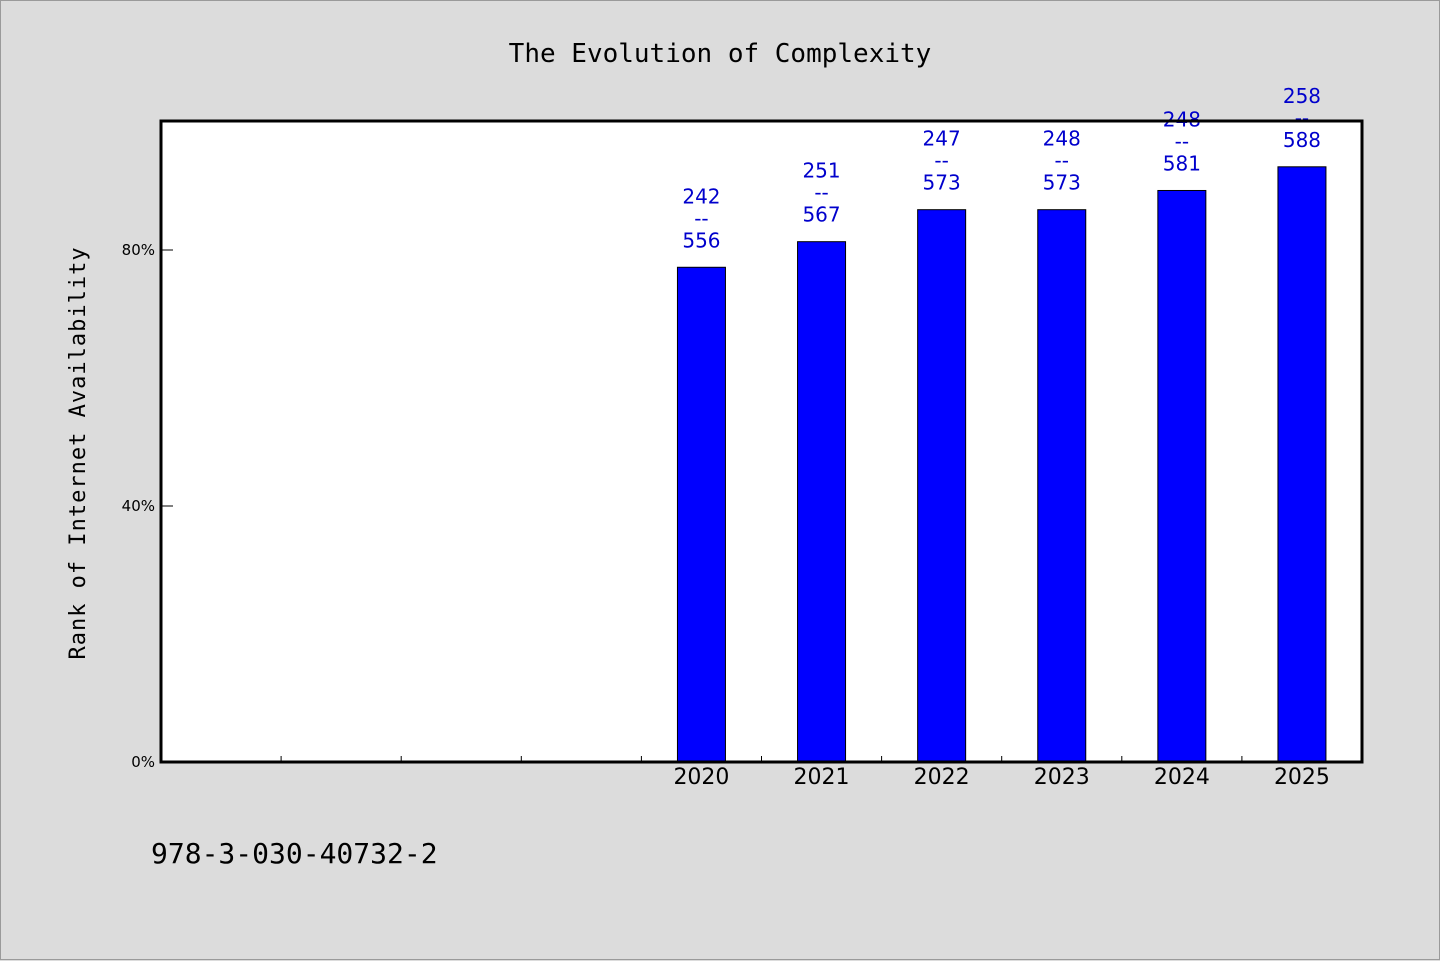 This screenshot has height=961, width=1440. Describe the element at coordinates (143, 762) in the screenshot. I see `y-tick-label: 0%` at that location.